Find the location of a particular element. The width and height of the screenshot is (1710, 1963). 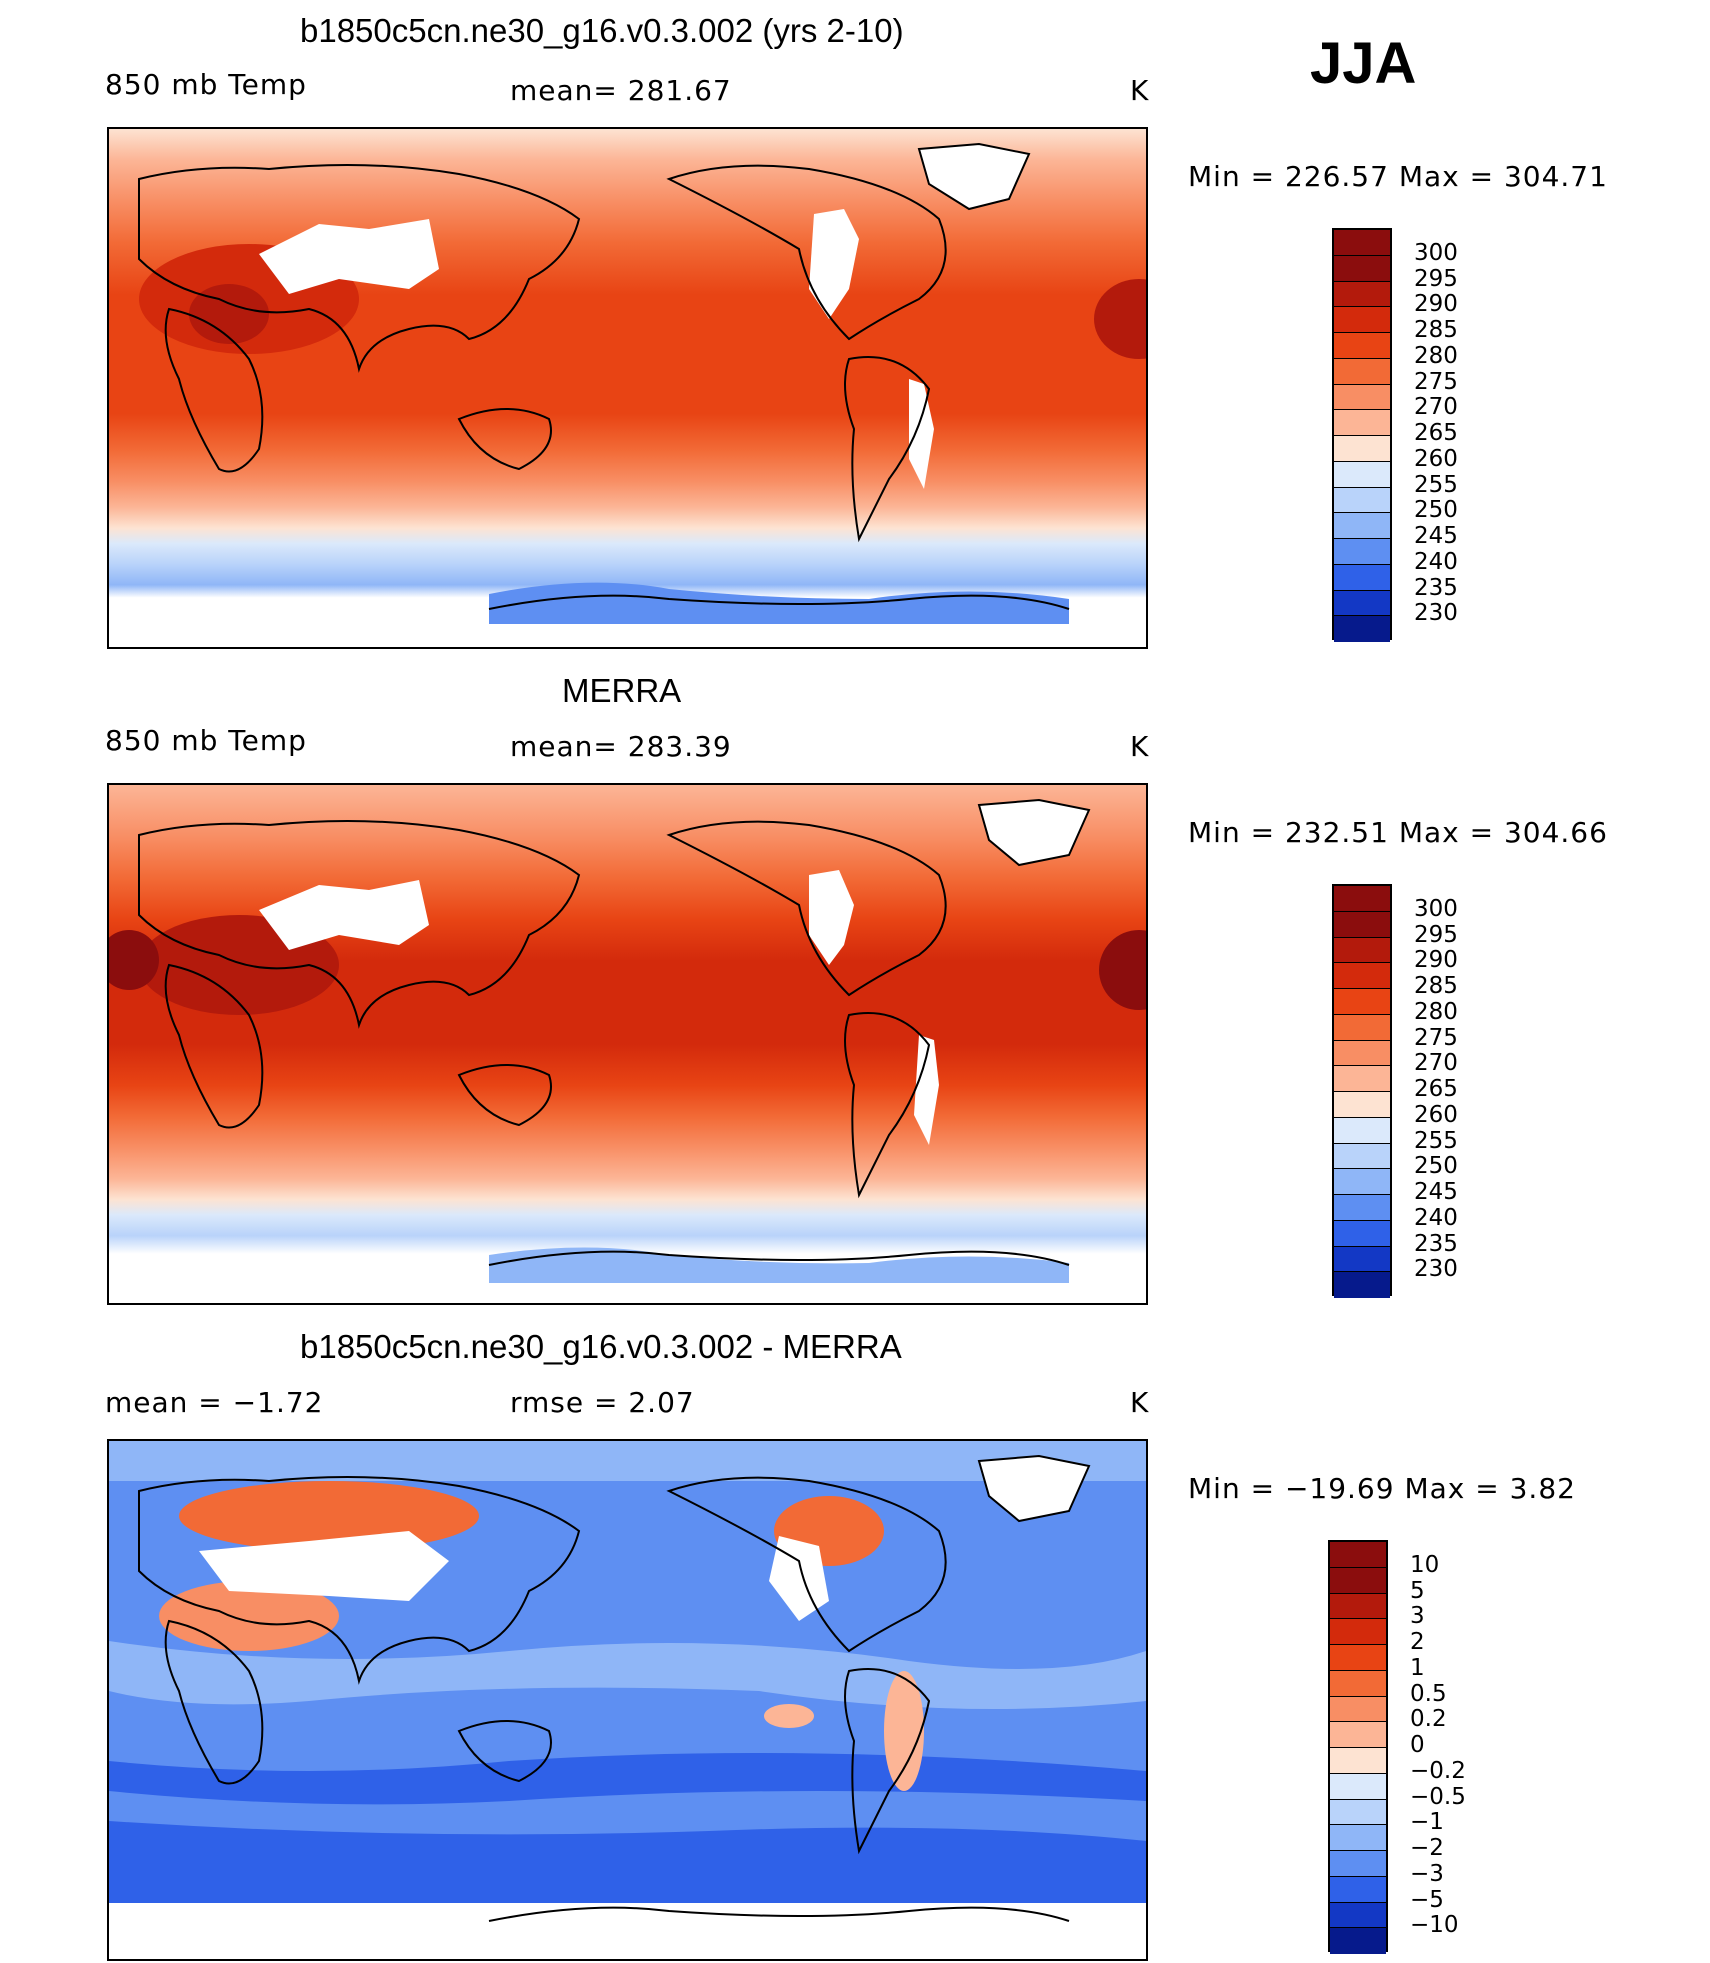

panel-1-coastlines is located at coordinates (604, 376).